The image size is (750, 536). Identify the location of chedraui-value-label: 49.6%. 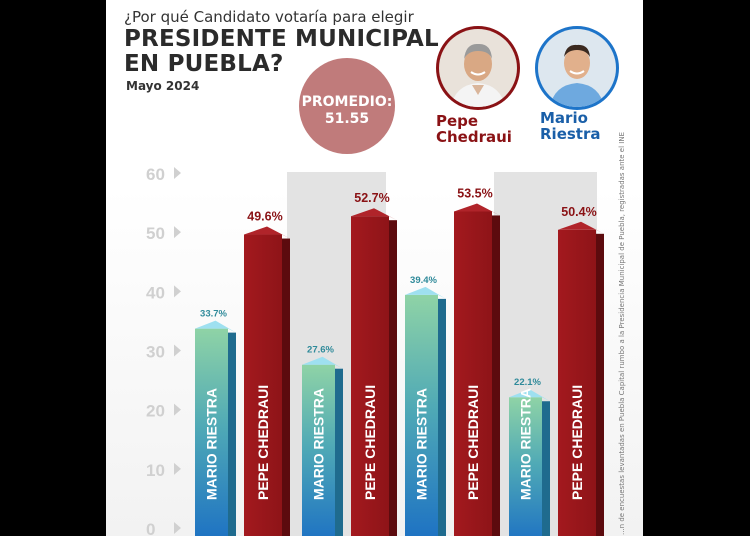
(264, 217).